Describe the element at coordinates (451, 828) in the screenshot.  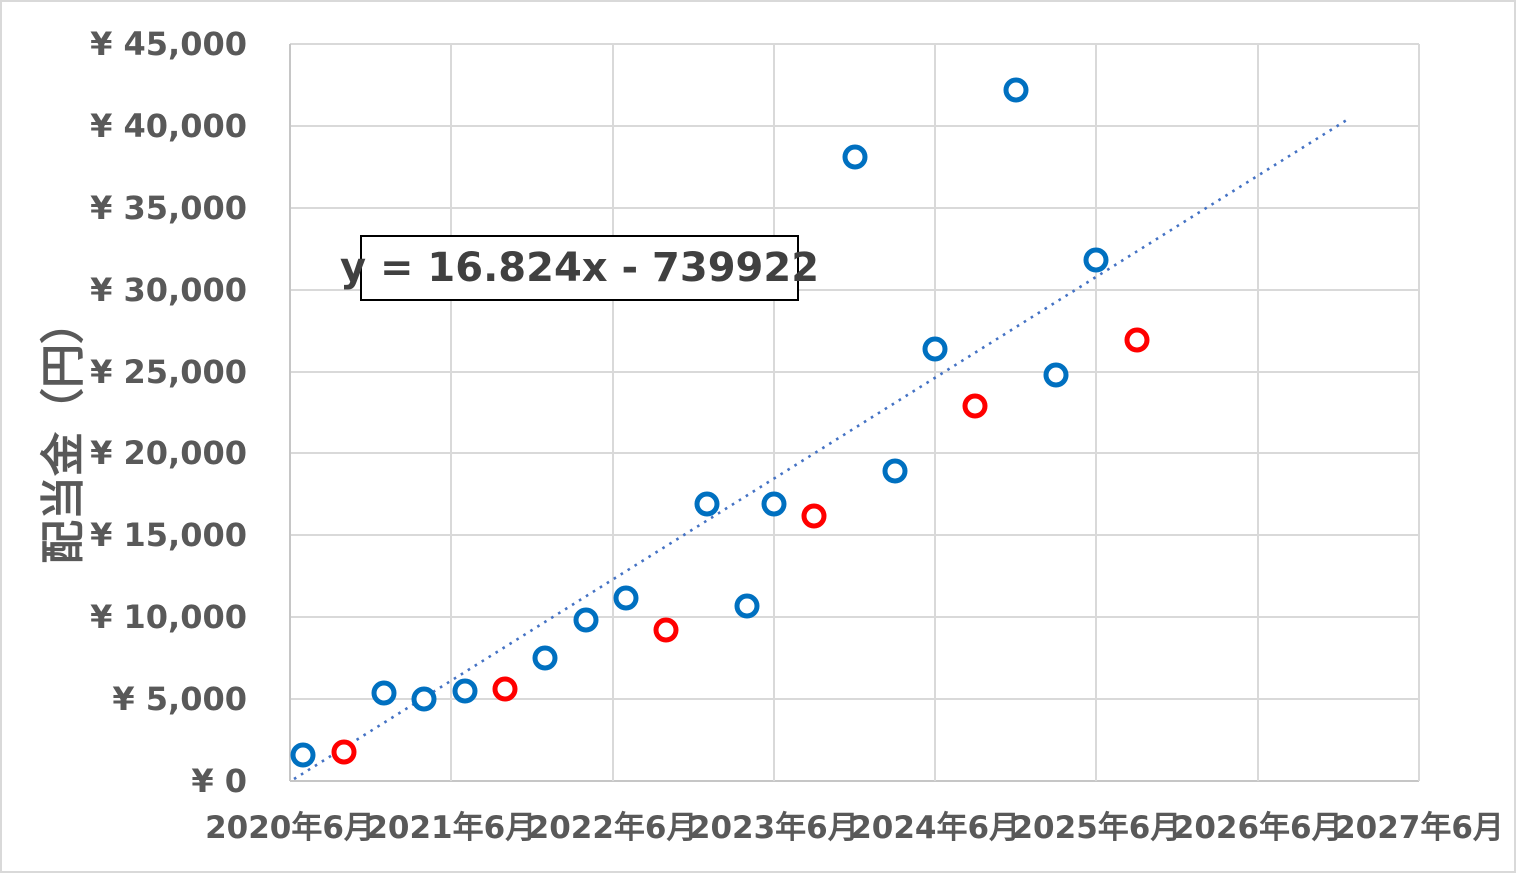
I see `x-tick-label: 2021年6月` at that location.